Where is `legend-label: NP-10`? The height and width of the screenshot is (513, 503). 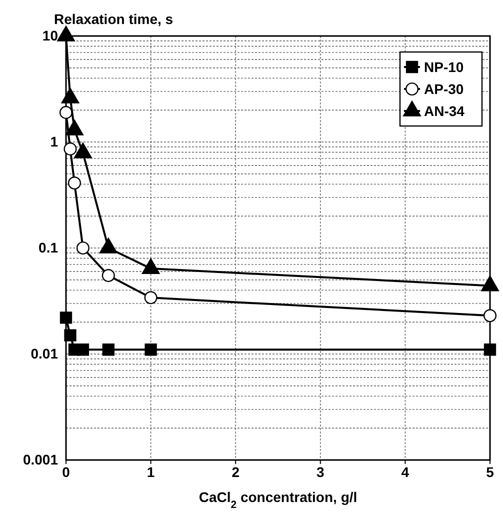 legend-label: NP-10 is located at coordinates (444, 67).